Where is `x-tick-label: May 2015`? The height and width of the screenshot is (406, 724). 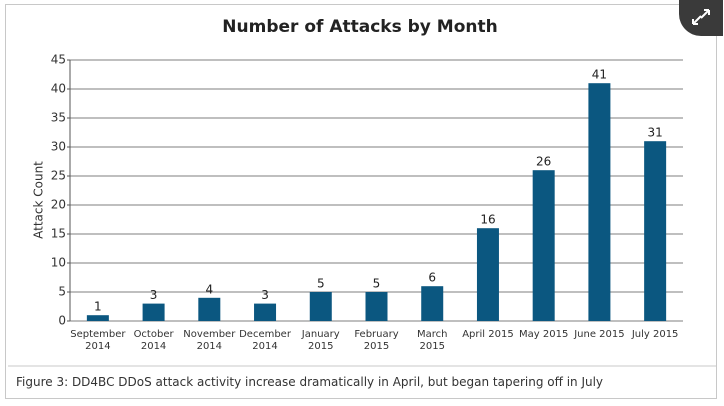 x-tick-label: May 2015 is located at coordinates (544, 334).